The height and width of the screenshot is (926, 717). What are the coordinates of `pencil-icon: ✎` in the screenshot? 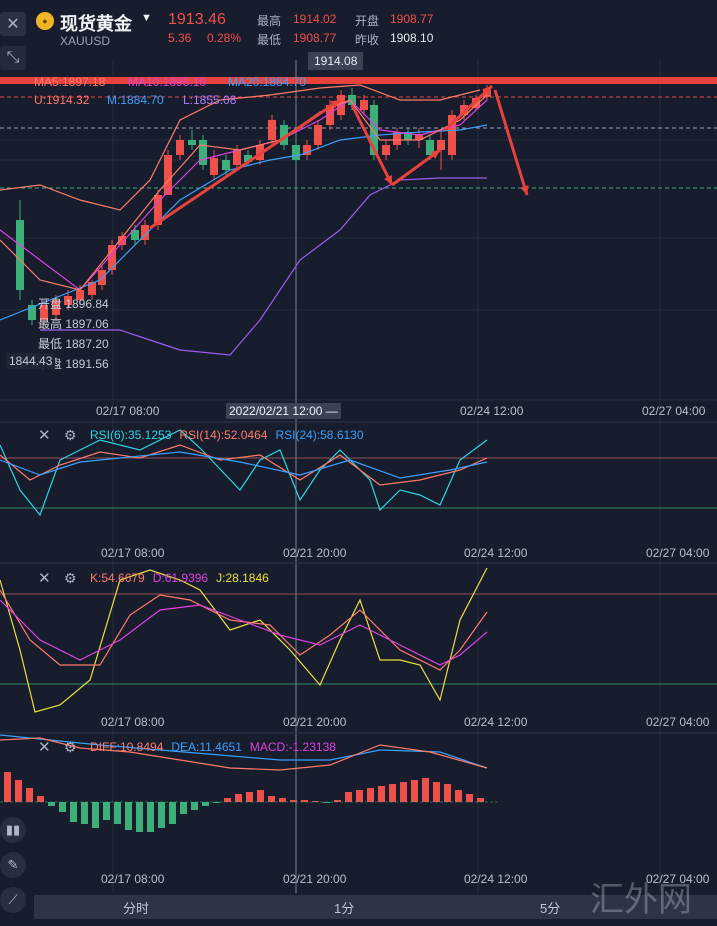 It's located at (13, 865).